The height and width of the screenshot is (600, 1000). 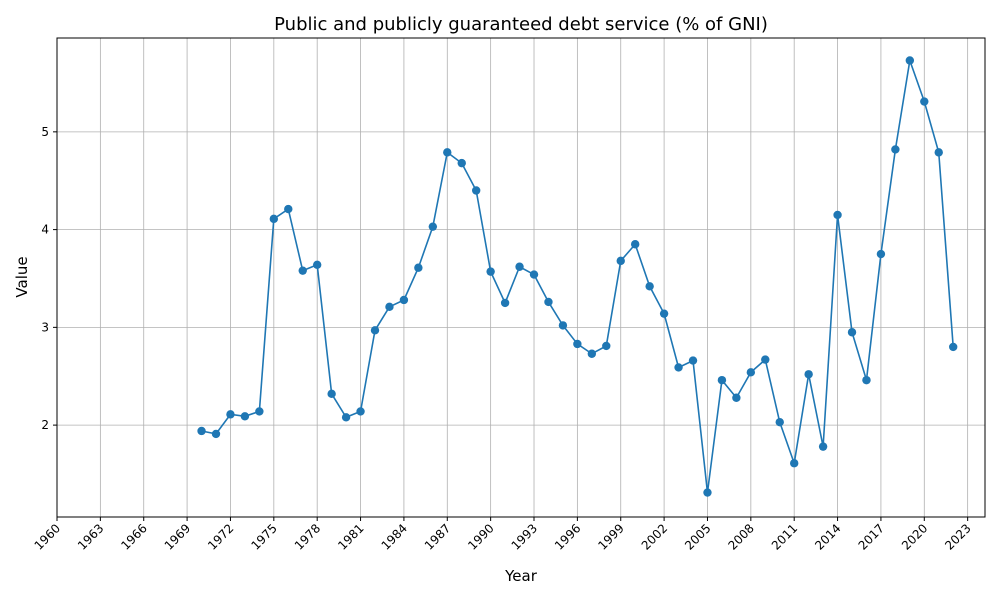 I want to click on x-axis-label: Year, so click(x=521, y=576).